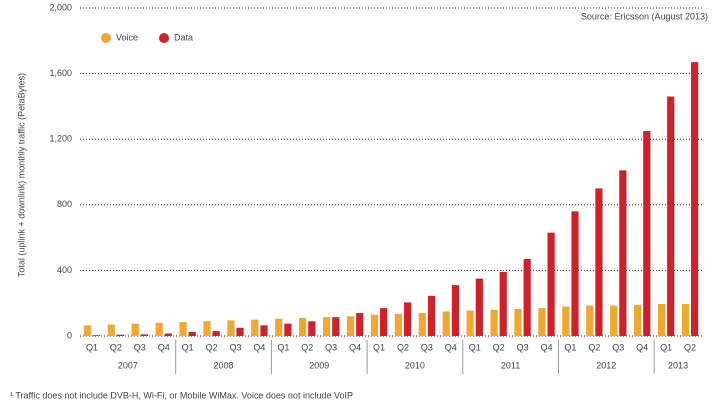 This screenshot has height=405, width=720. What do you see at coordinates (415, 365) in the screenshot?
I see `year-label: 2010` at bounding box center [415, 365].